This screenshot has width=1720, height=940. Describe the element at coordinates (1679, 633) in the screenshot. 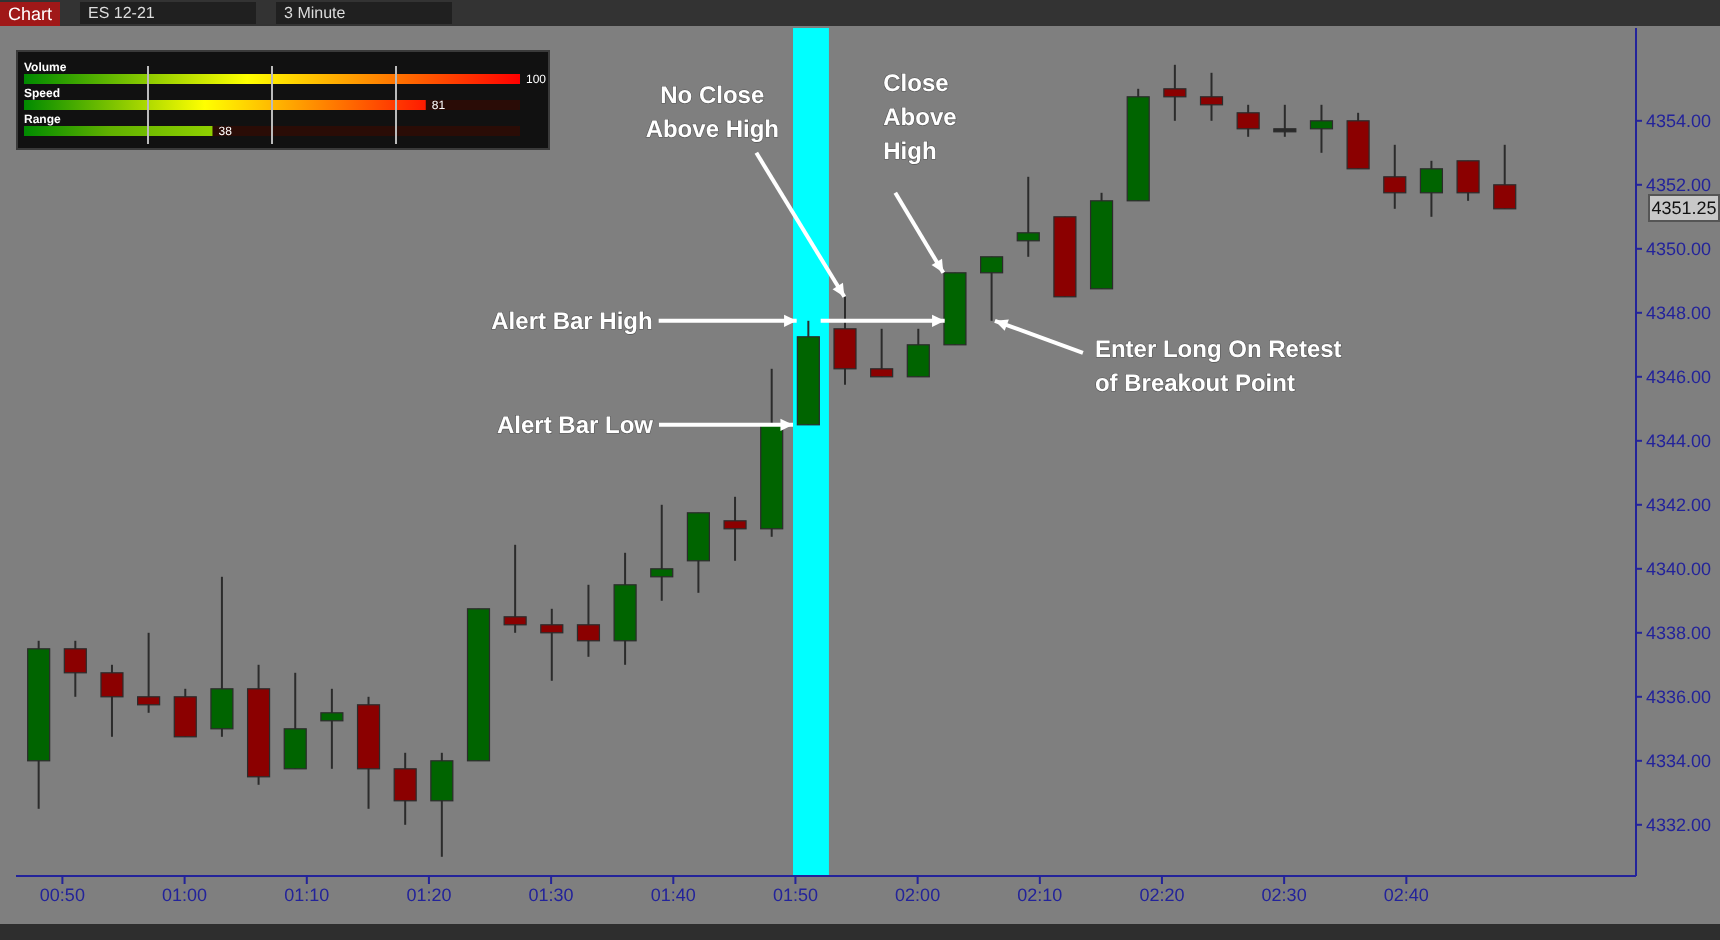

I see `y-tick-label: 4338.00` at that location.